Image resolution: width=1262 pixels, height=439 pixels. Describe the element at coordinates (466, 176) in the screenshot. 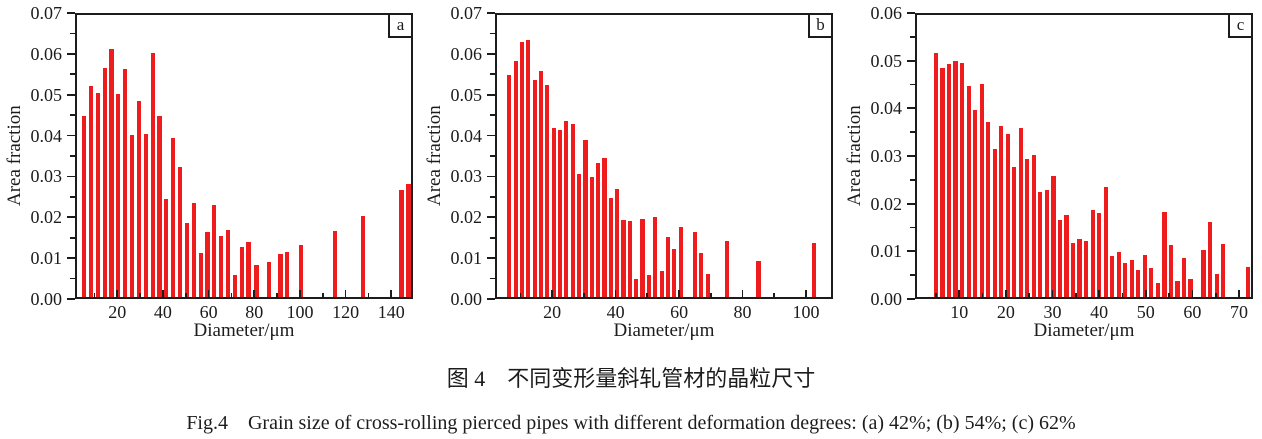

I see `y-tick-label: 0.03` at that location.